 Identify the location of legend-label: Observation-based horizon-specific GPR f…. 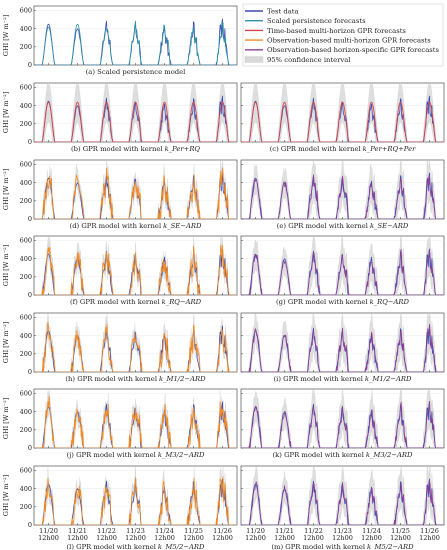
(353, 50).